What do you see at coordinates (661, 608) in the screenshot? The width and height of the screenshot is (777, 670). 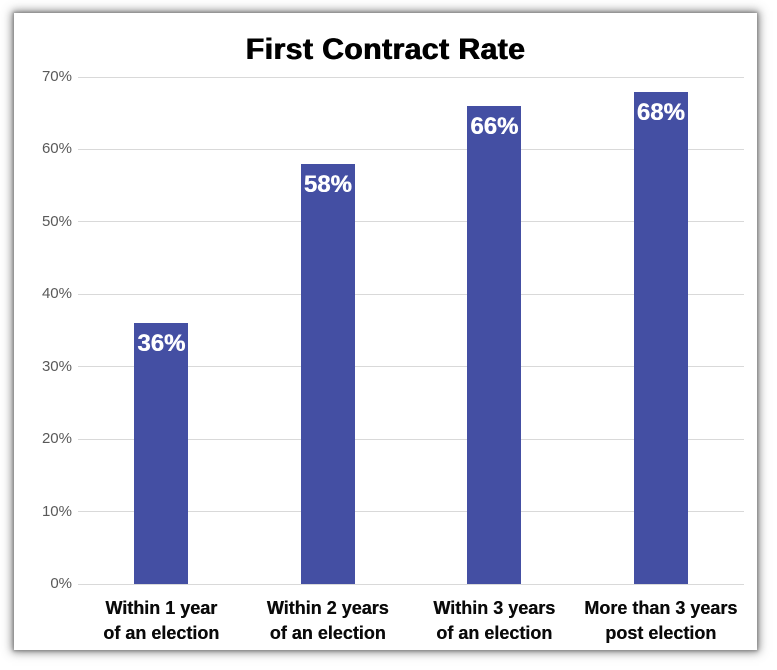 I see `category-label-line1: More than 3 years` at bounding box center [661, 608].